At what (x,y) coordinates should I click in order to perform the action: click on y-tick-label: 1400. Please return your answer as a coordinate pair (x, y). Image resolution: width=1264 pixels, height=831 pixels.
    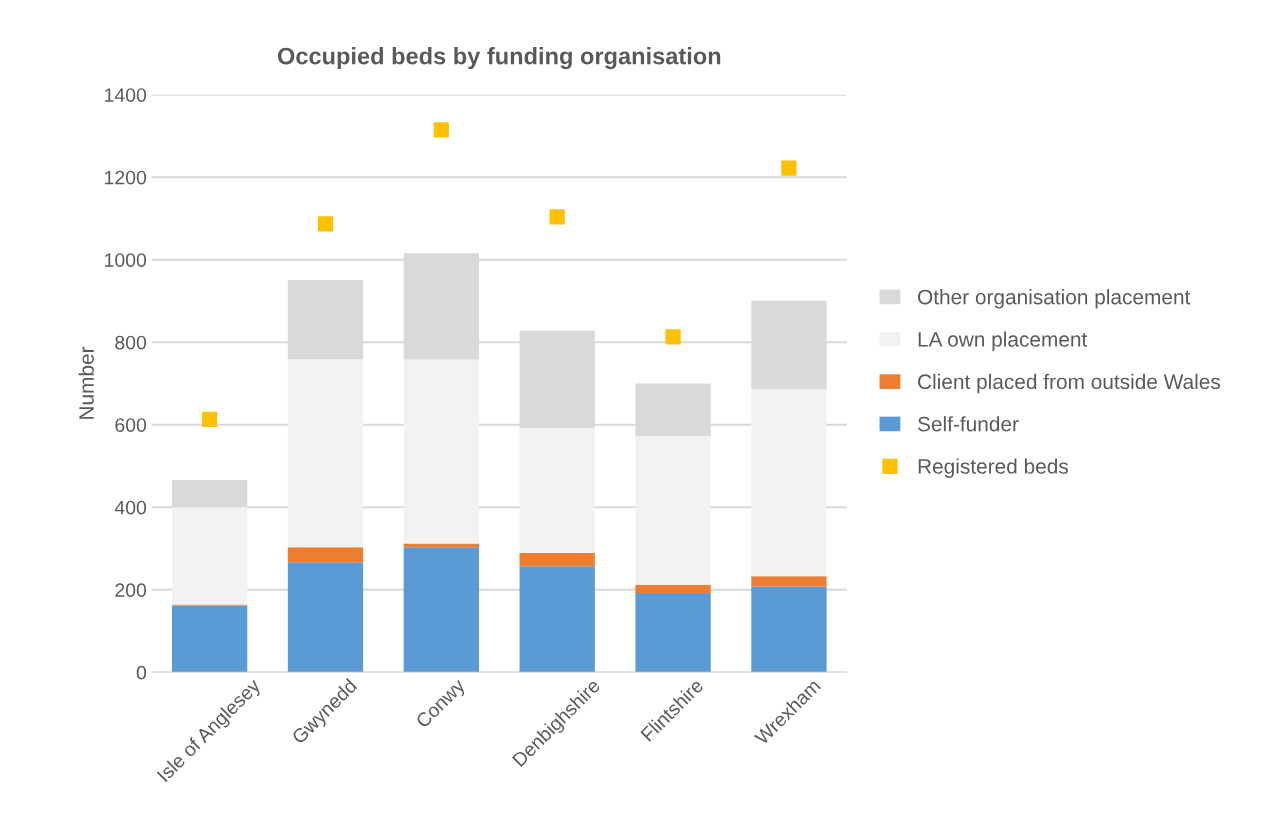
    Looking at the image, I should click on (126, 95).